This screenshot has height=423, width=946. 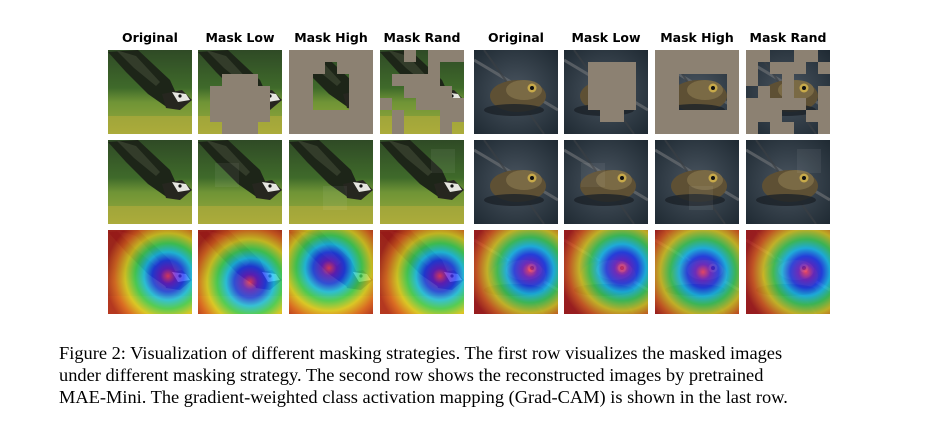 What do you see at coordinates (331, 182) in the screenshot?
I see `bird-mask-high-reconstructed-images-image` at bounding box center [331, 182].